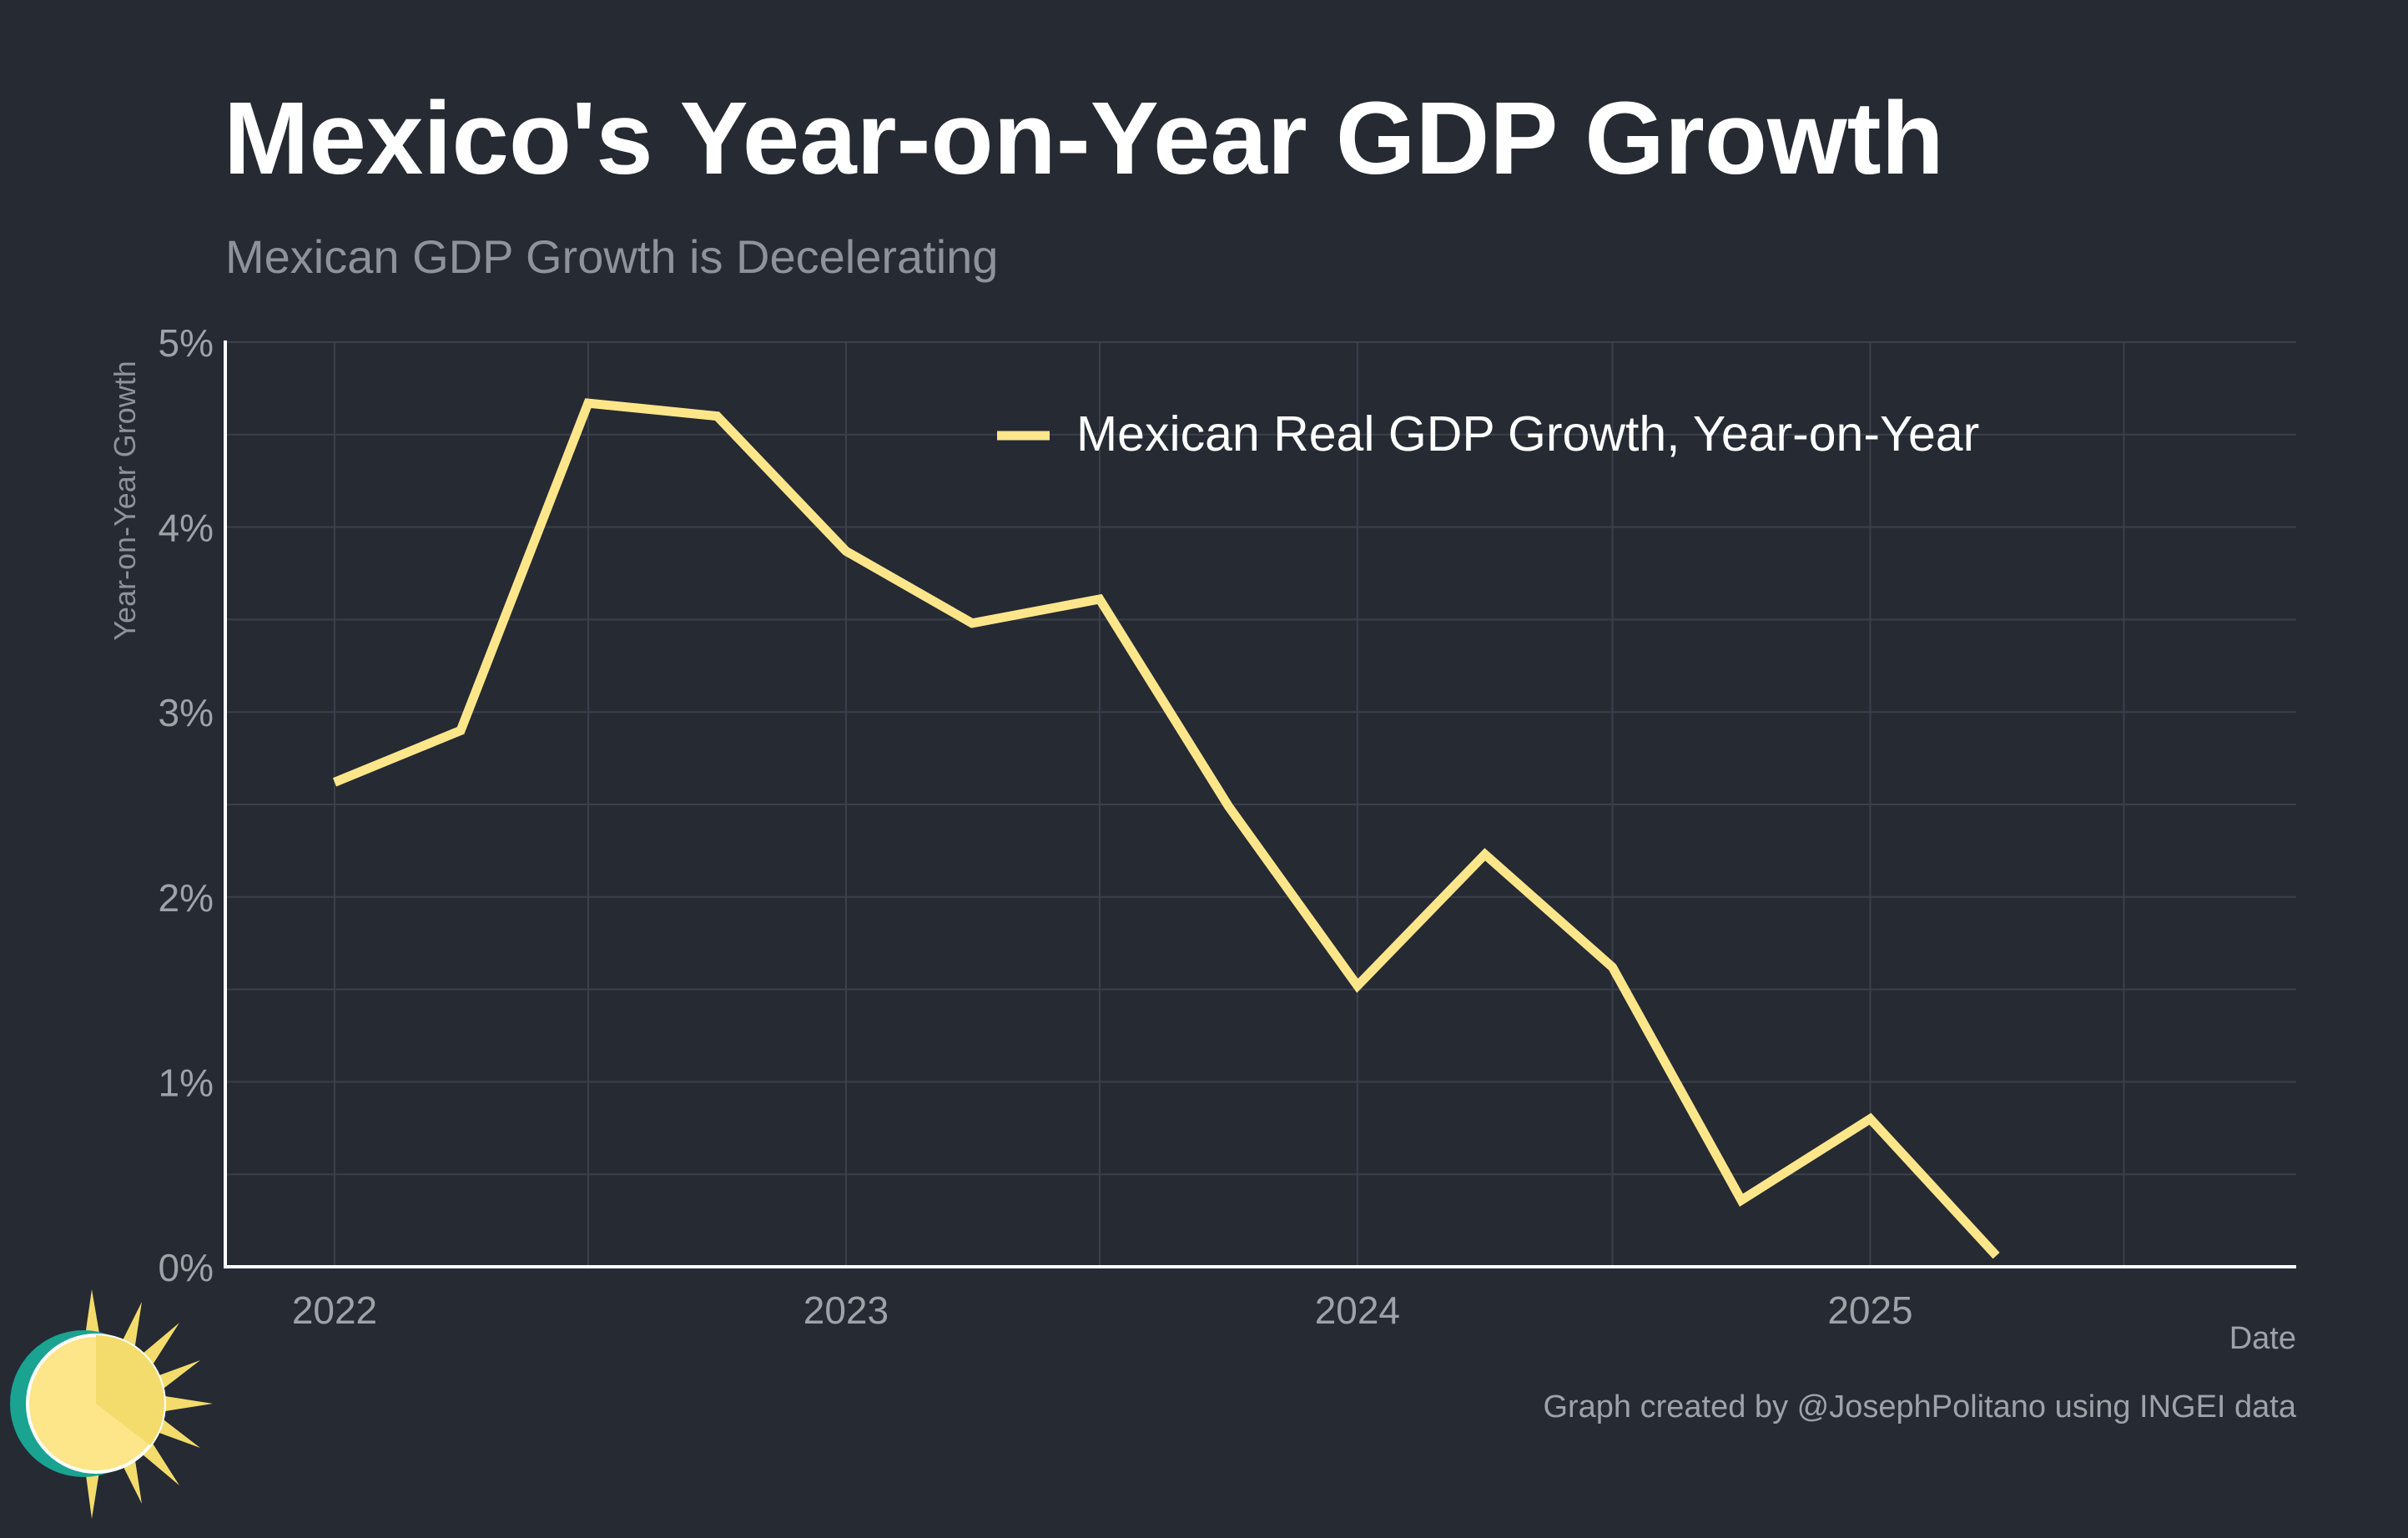  What do you see at coordinates (1869, 1310) in the screenshot?
I see `x-tick-label: 2025` at bounding box center [1869, 1310].